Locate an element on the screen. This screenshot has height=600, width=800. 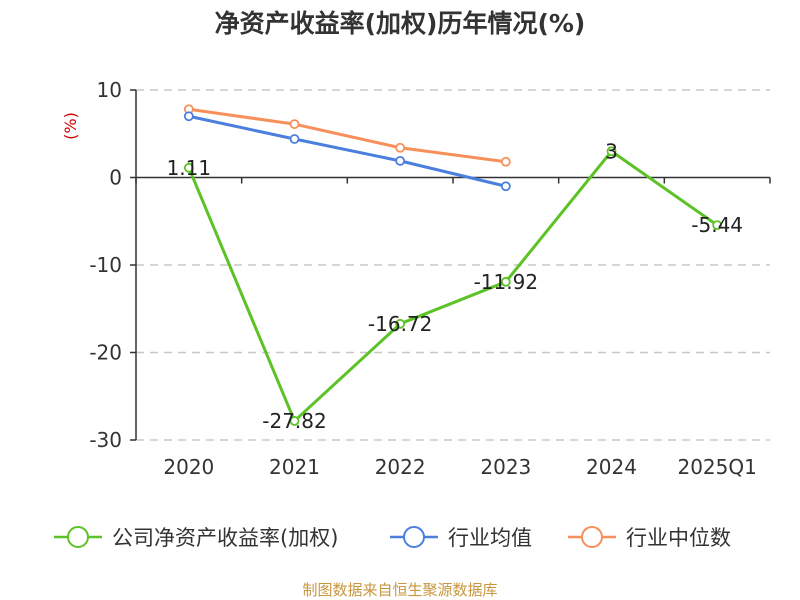
data-label: 3 is located at coordinates (611, 151).